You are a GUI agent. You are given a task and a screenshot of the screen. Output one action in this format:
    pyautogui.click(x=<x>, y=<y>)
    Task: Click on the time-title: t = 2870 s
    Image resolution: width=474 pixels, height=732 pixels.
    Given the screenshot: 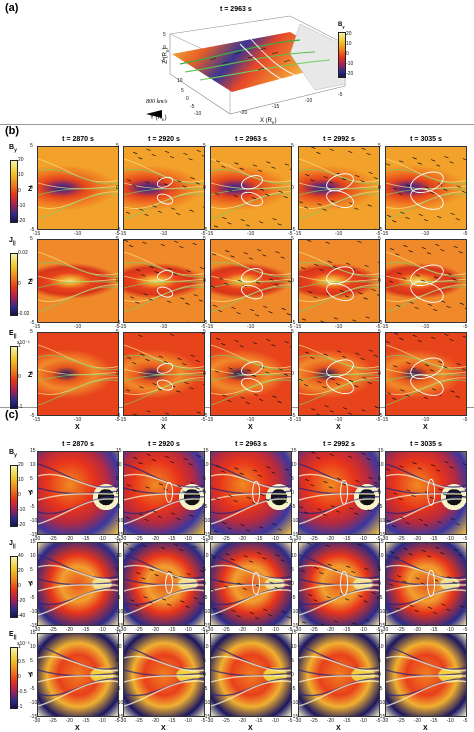 What is the action you would take?
    pyautogui.click(x=78, y=444)
    